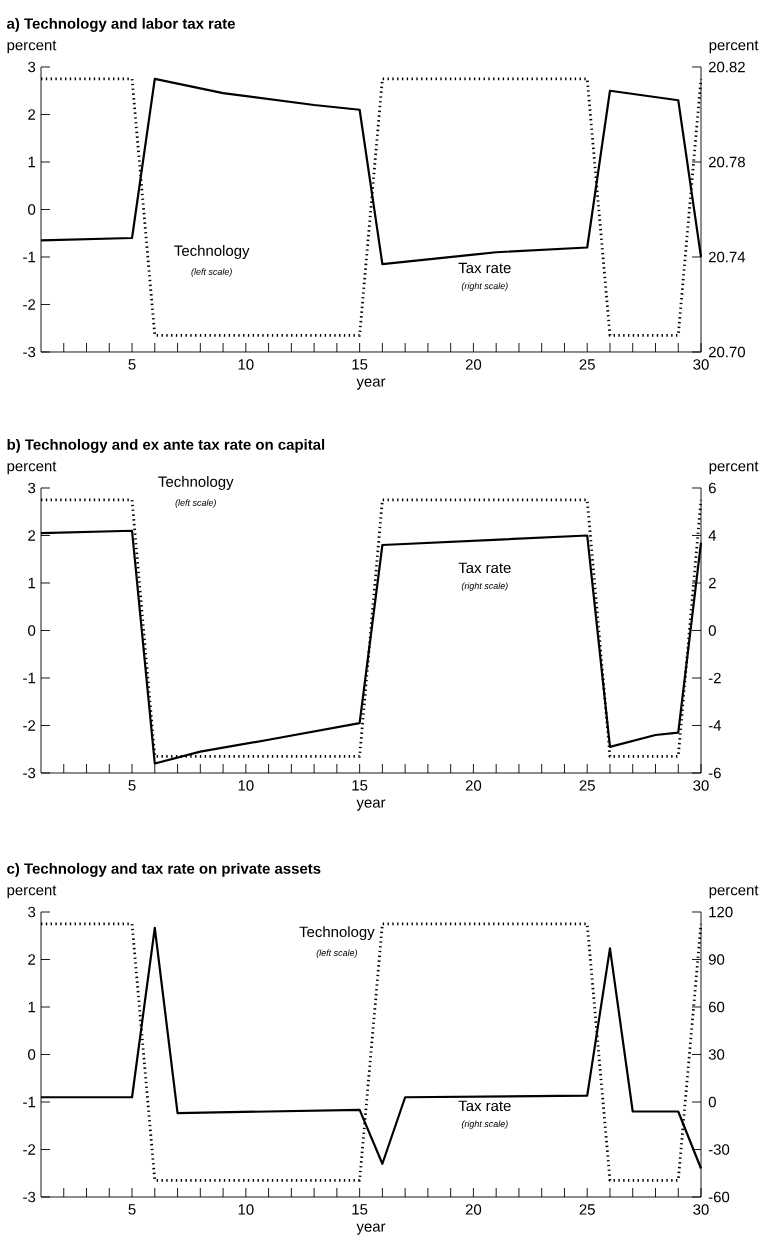 Image resolution: width=764 pixels, height=1255 pixels. What do you see at coordinates (716, 1007) in the screenshot?
I see `y2-tick-label: 60` at bounding box center [716, 1007].